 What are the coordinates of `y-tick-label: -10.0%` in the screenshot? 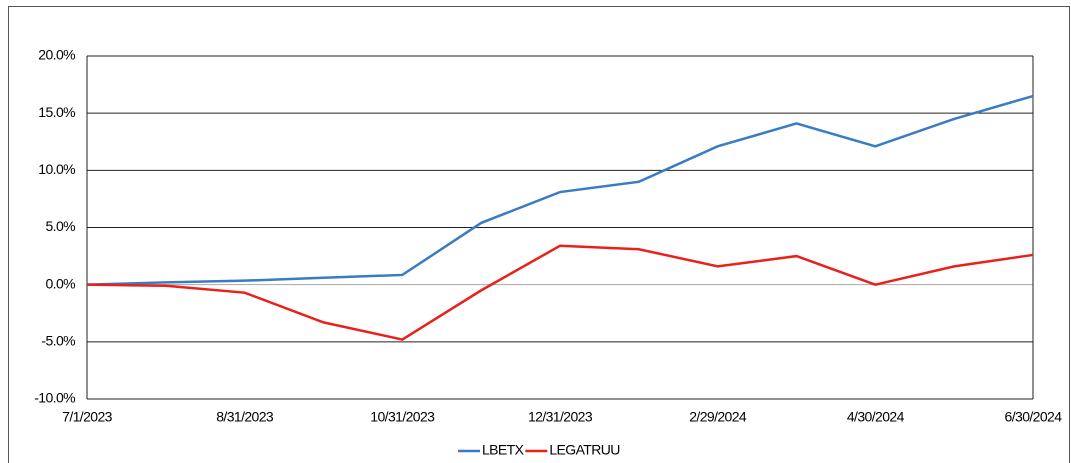 It's located at (54, 398).